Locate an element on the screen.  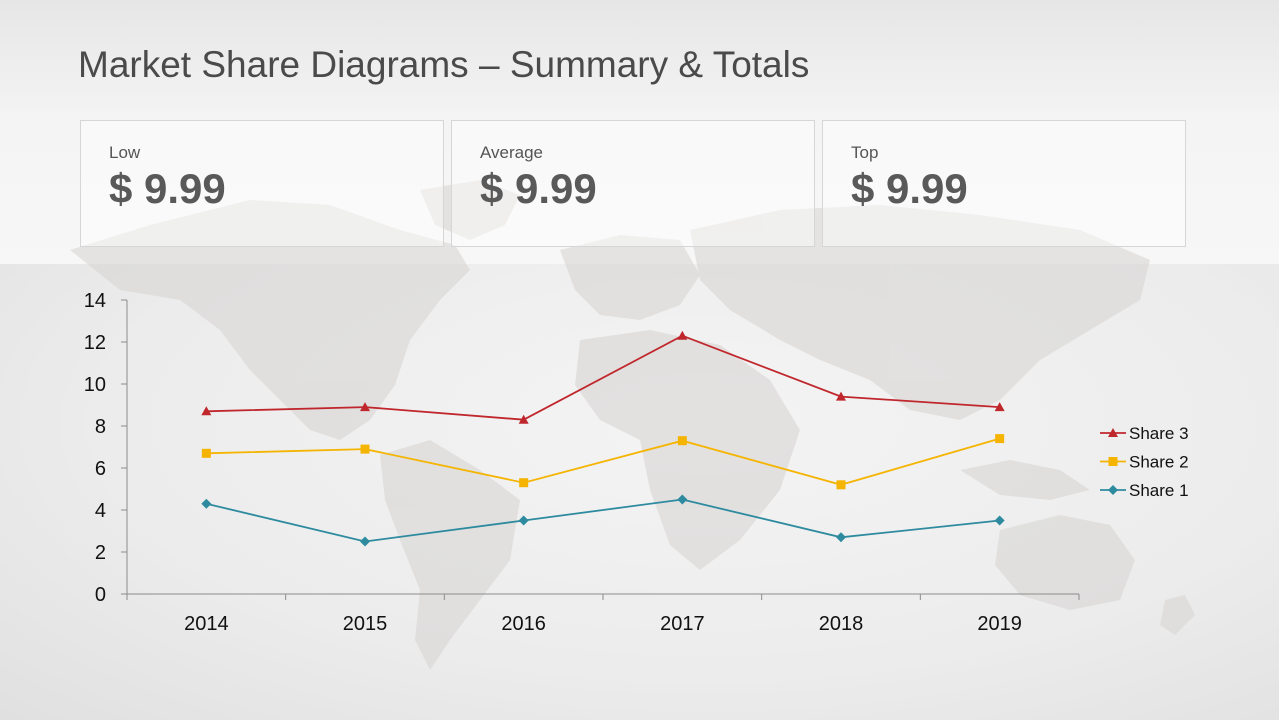
card-label: Top is located at coordinates (865, 152).